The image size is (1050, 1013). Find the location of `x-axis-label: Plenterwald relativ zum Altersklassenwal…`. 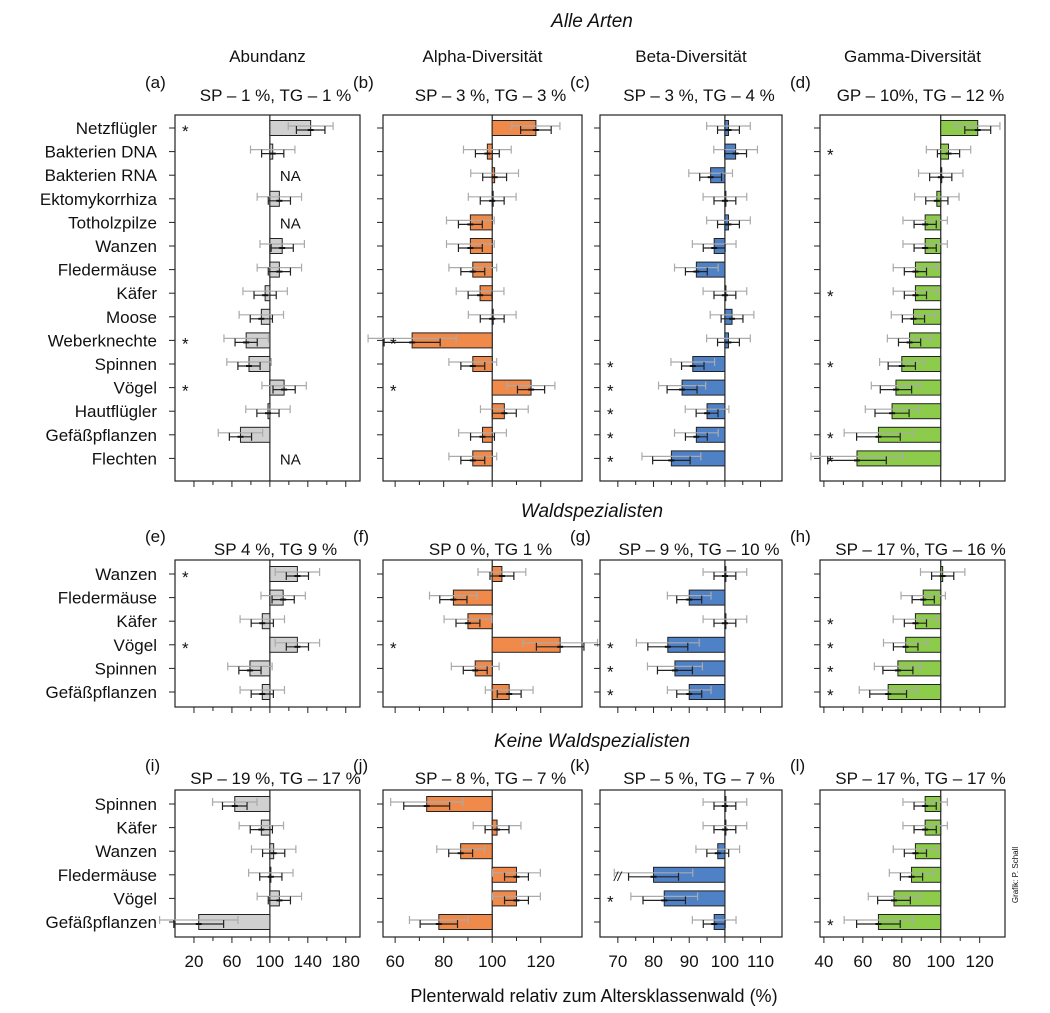

x-axis-label: Plenterwald relativ zum Altersklassenwal… is located at coordinates (593, 996).